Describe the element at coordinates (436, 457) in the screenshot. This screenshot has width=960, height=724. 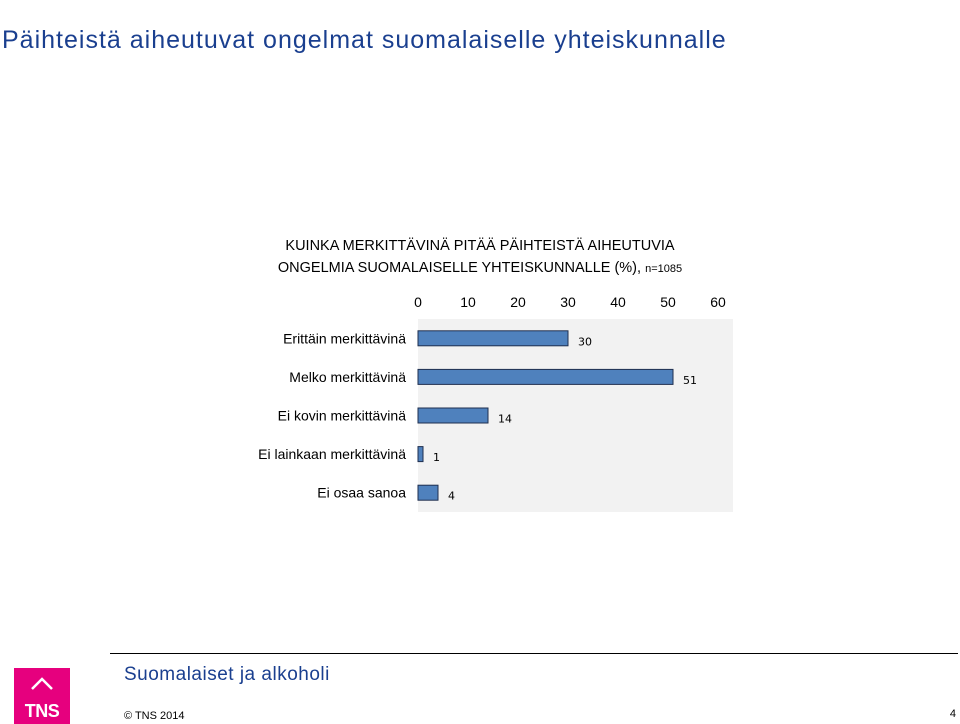
I see `data-label: 1` at that location.